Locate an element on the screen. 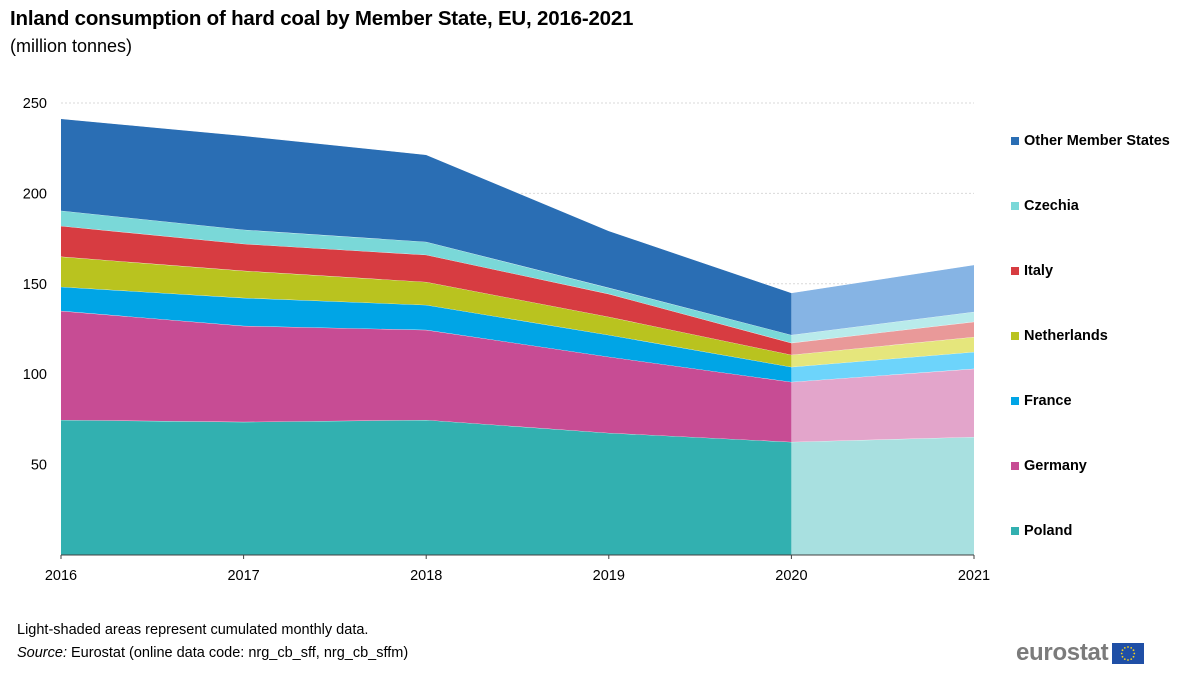 The height and width of the screenshot is (678, 1199). area-netherlands is located at coordinates (426, 311).